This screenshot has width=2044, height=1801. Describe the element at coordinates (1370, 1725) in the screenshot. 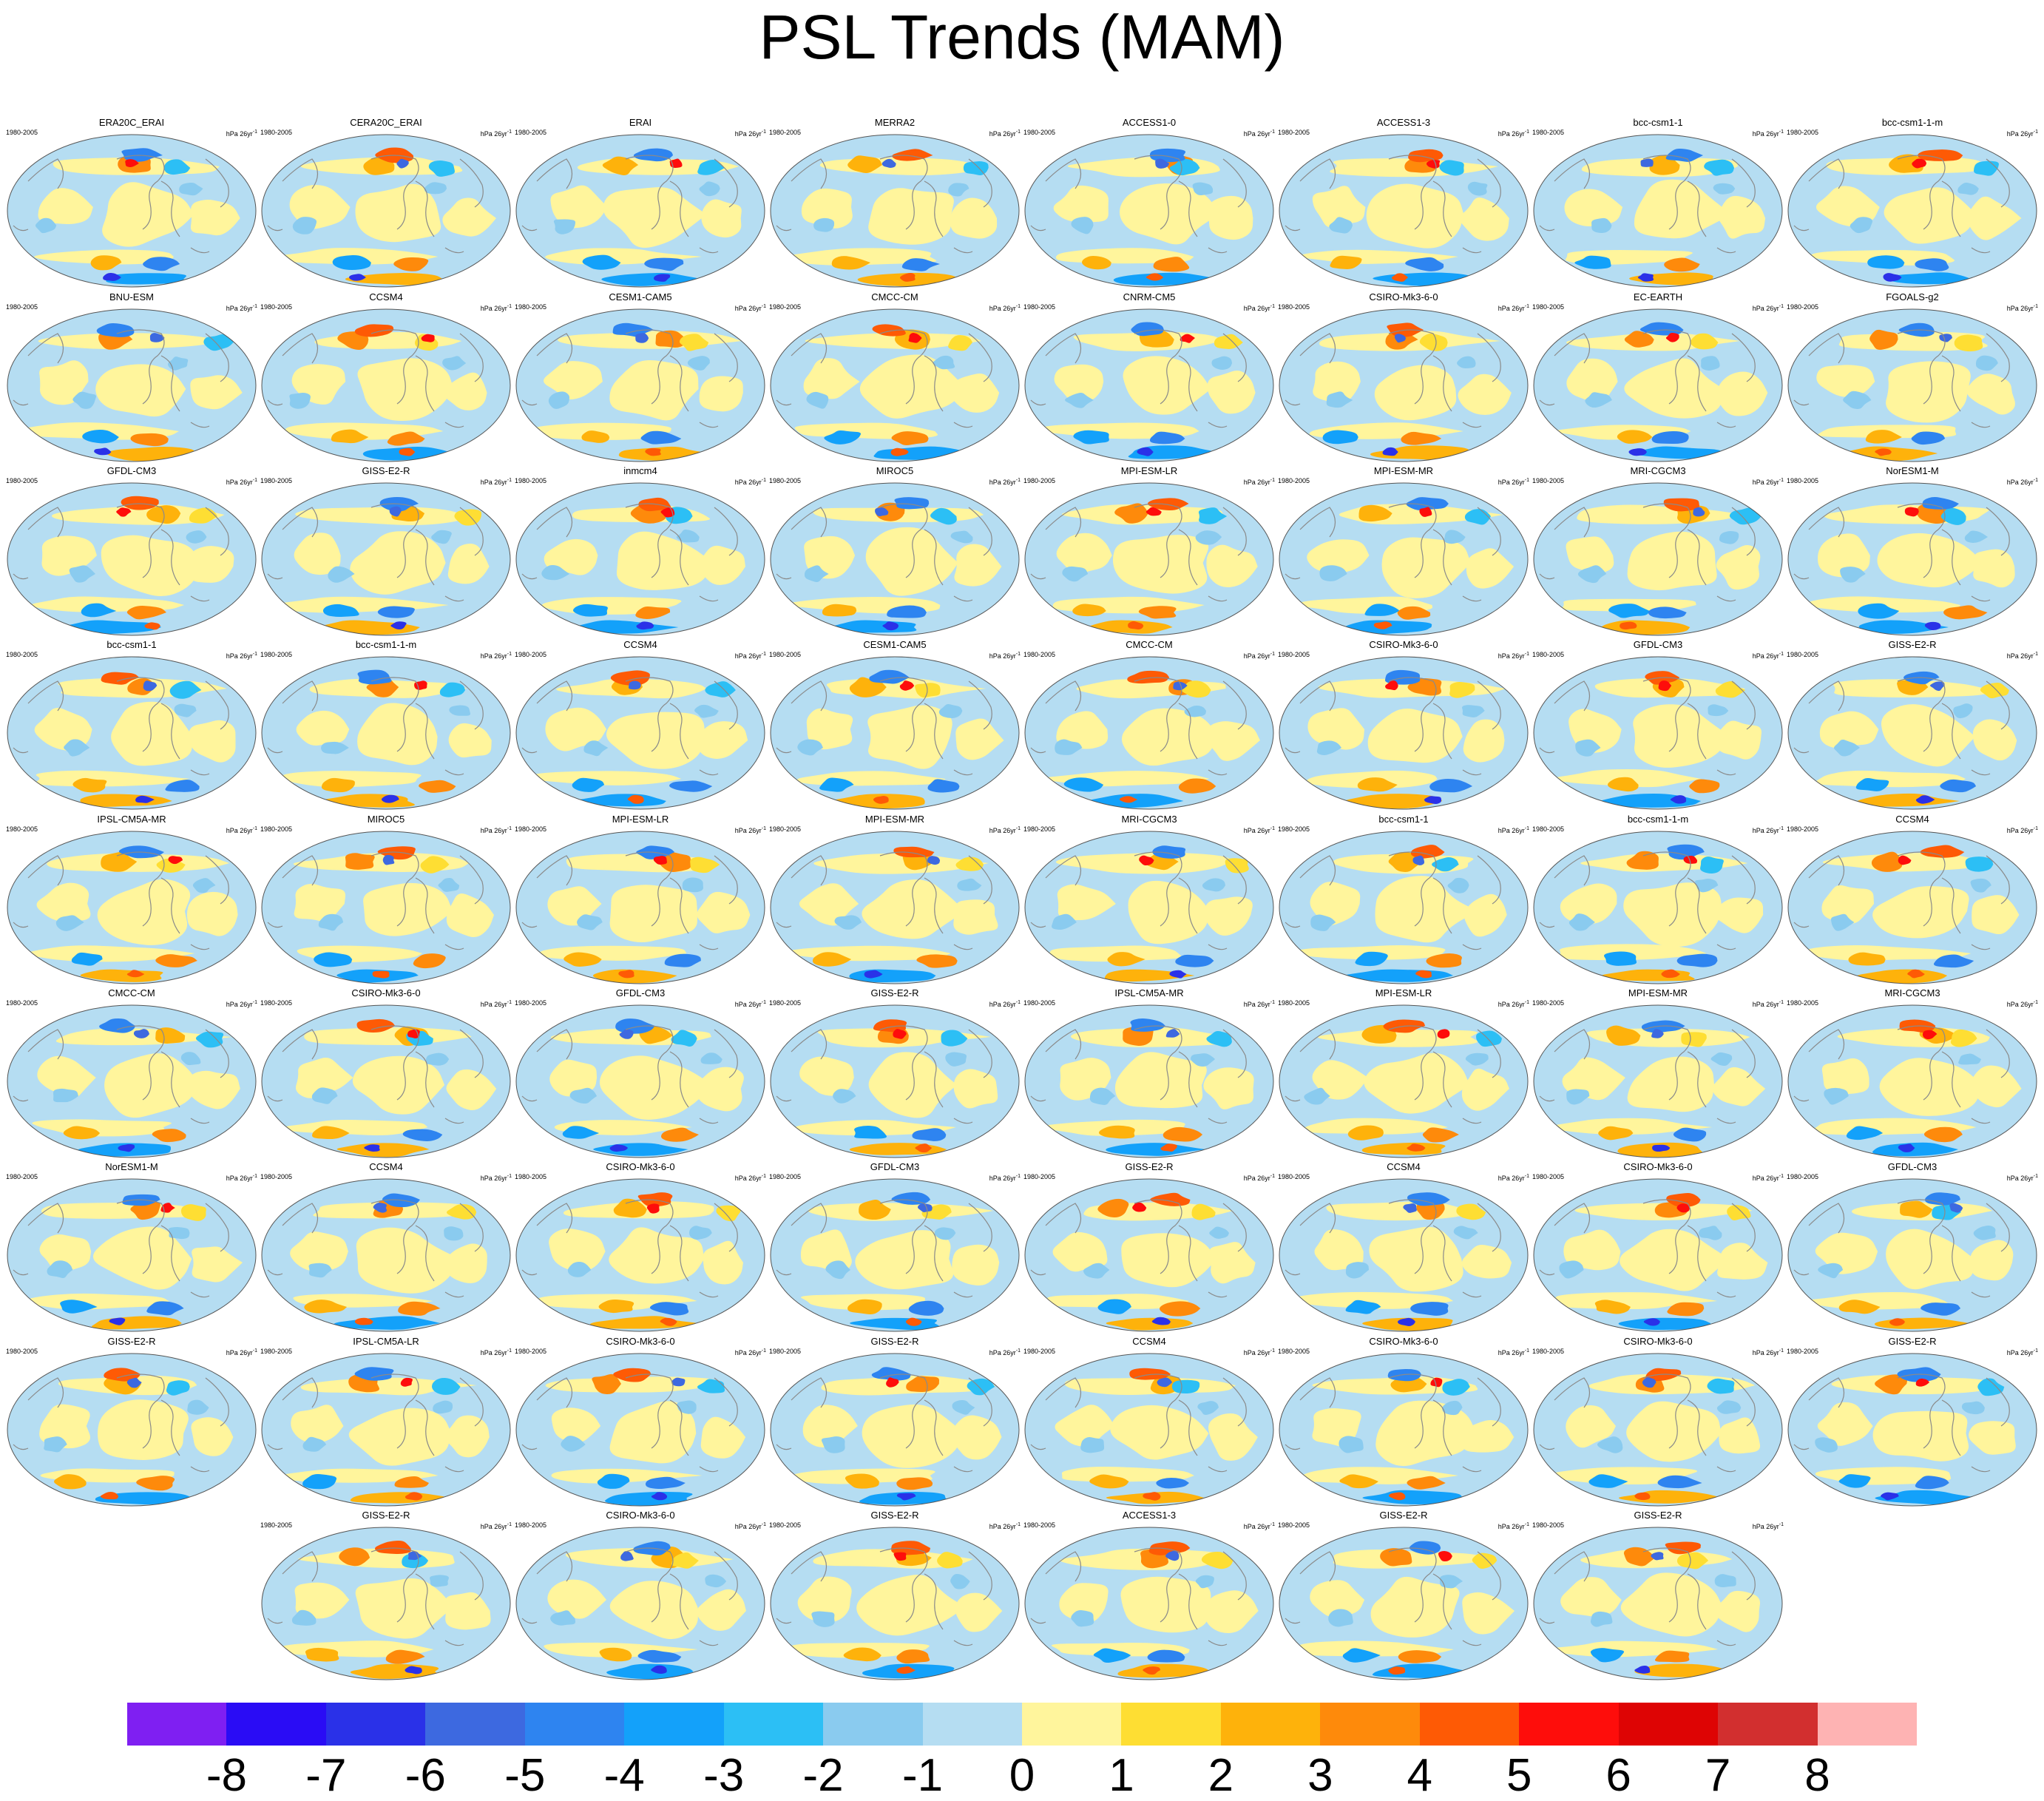

I see `colorbar-box` at that location.